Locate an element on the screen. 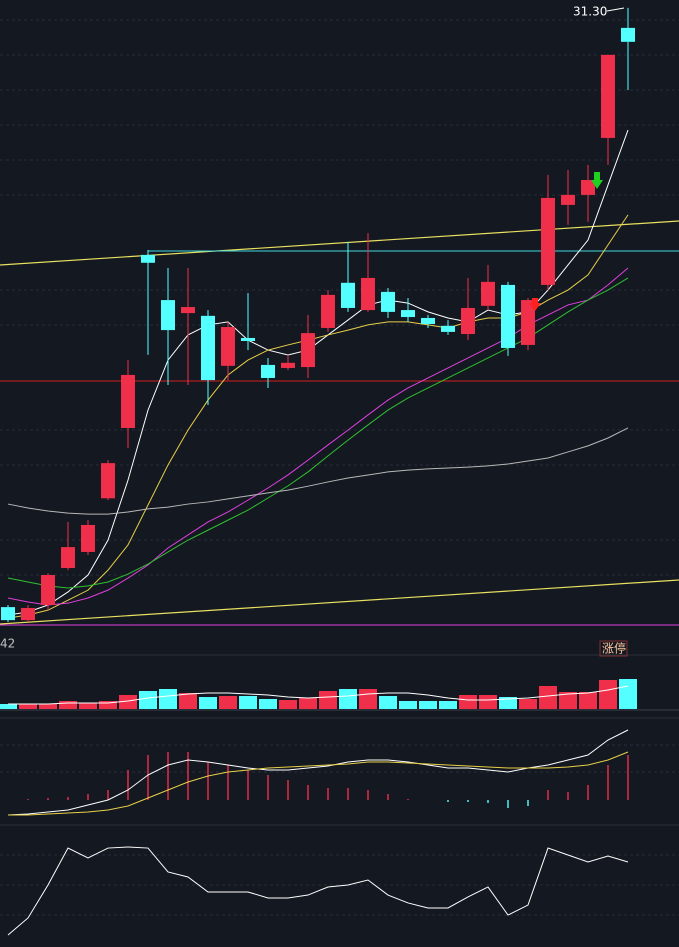 The height and width of the screenshot is (947, 679). high-label: 31.30 is located at coordinates (590, 12).